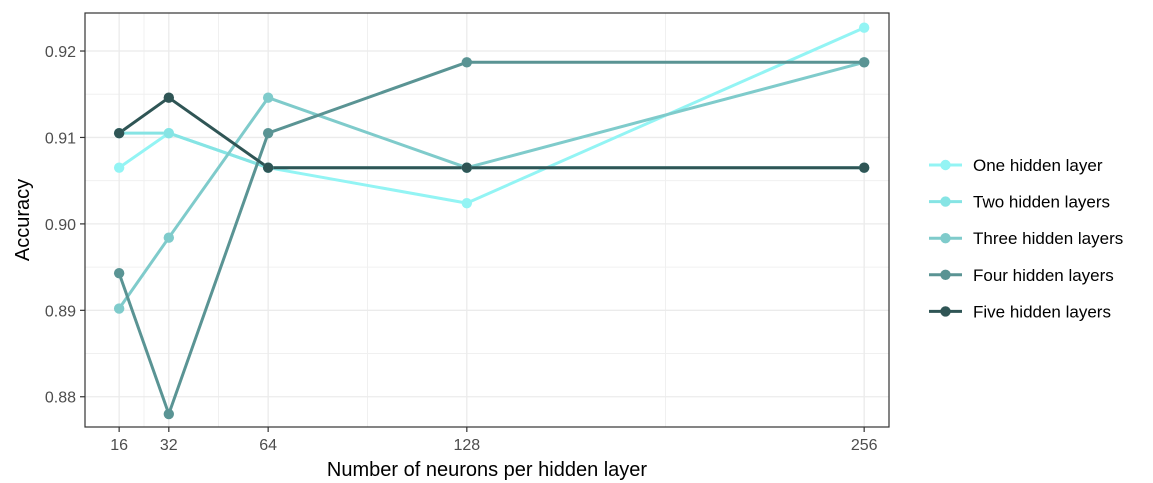 The width and height of the screenshot is (1153, 483). What do you see at coordinates (60, 398) in the screenshot?
I see `y-tick-label: 0.88` at bounding box center [60, 398].